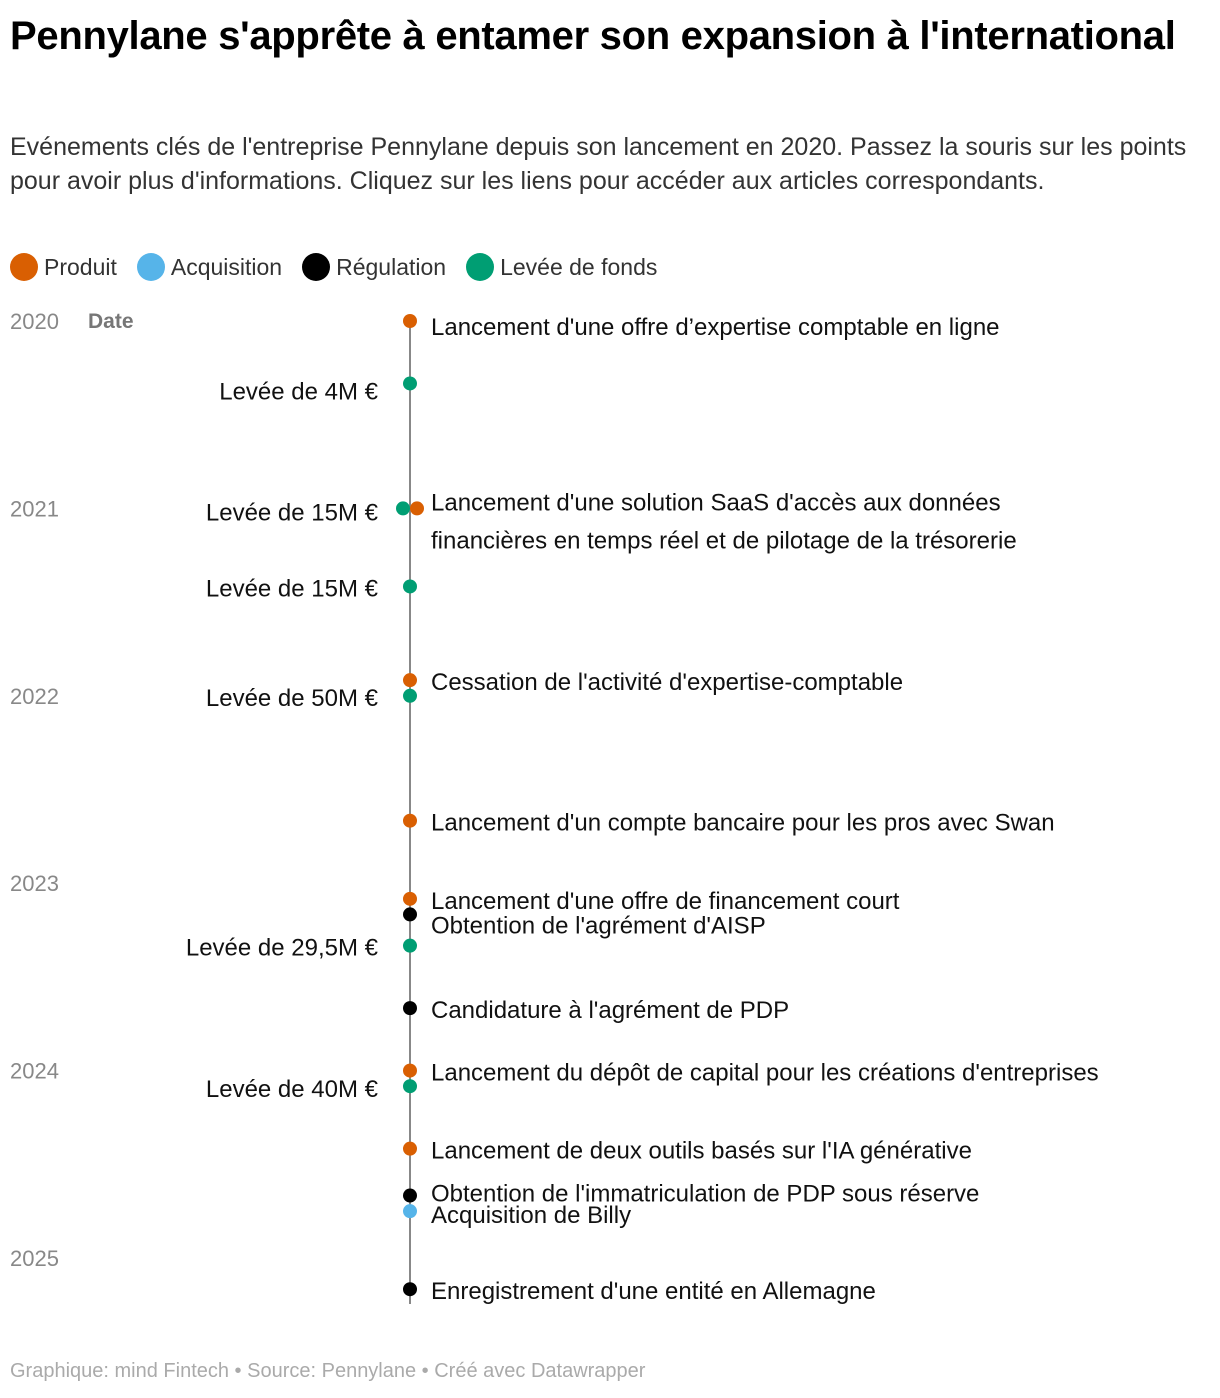 The height and width of the screenshot is (1398, 1220). I want to click on legend-label: Produit, so click(80, 266).